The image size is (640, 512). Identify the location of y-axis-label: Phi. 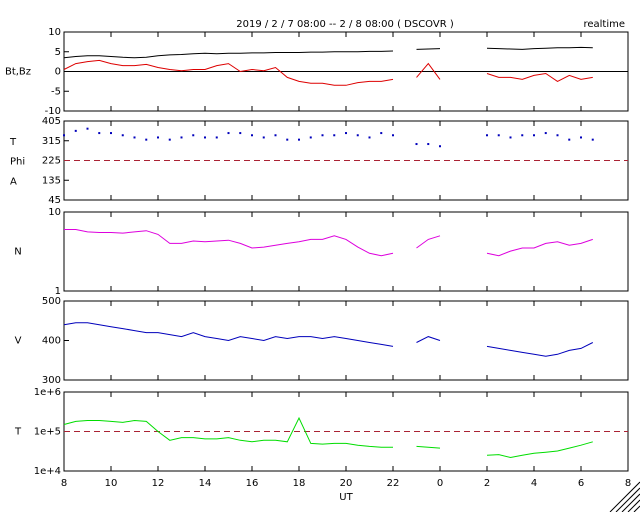
(17, 162).